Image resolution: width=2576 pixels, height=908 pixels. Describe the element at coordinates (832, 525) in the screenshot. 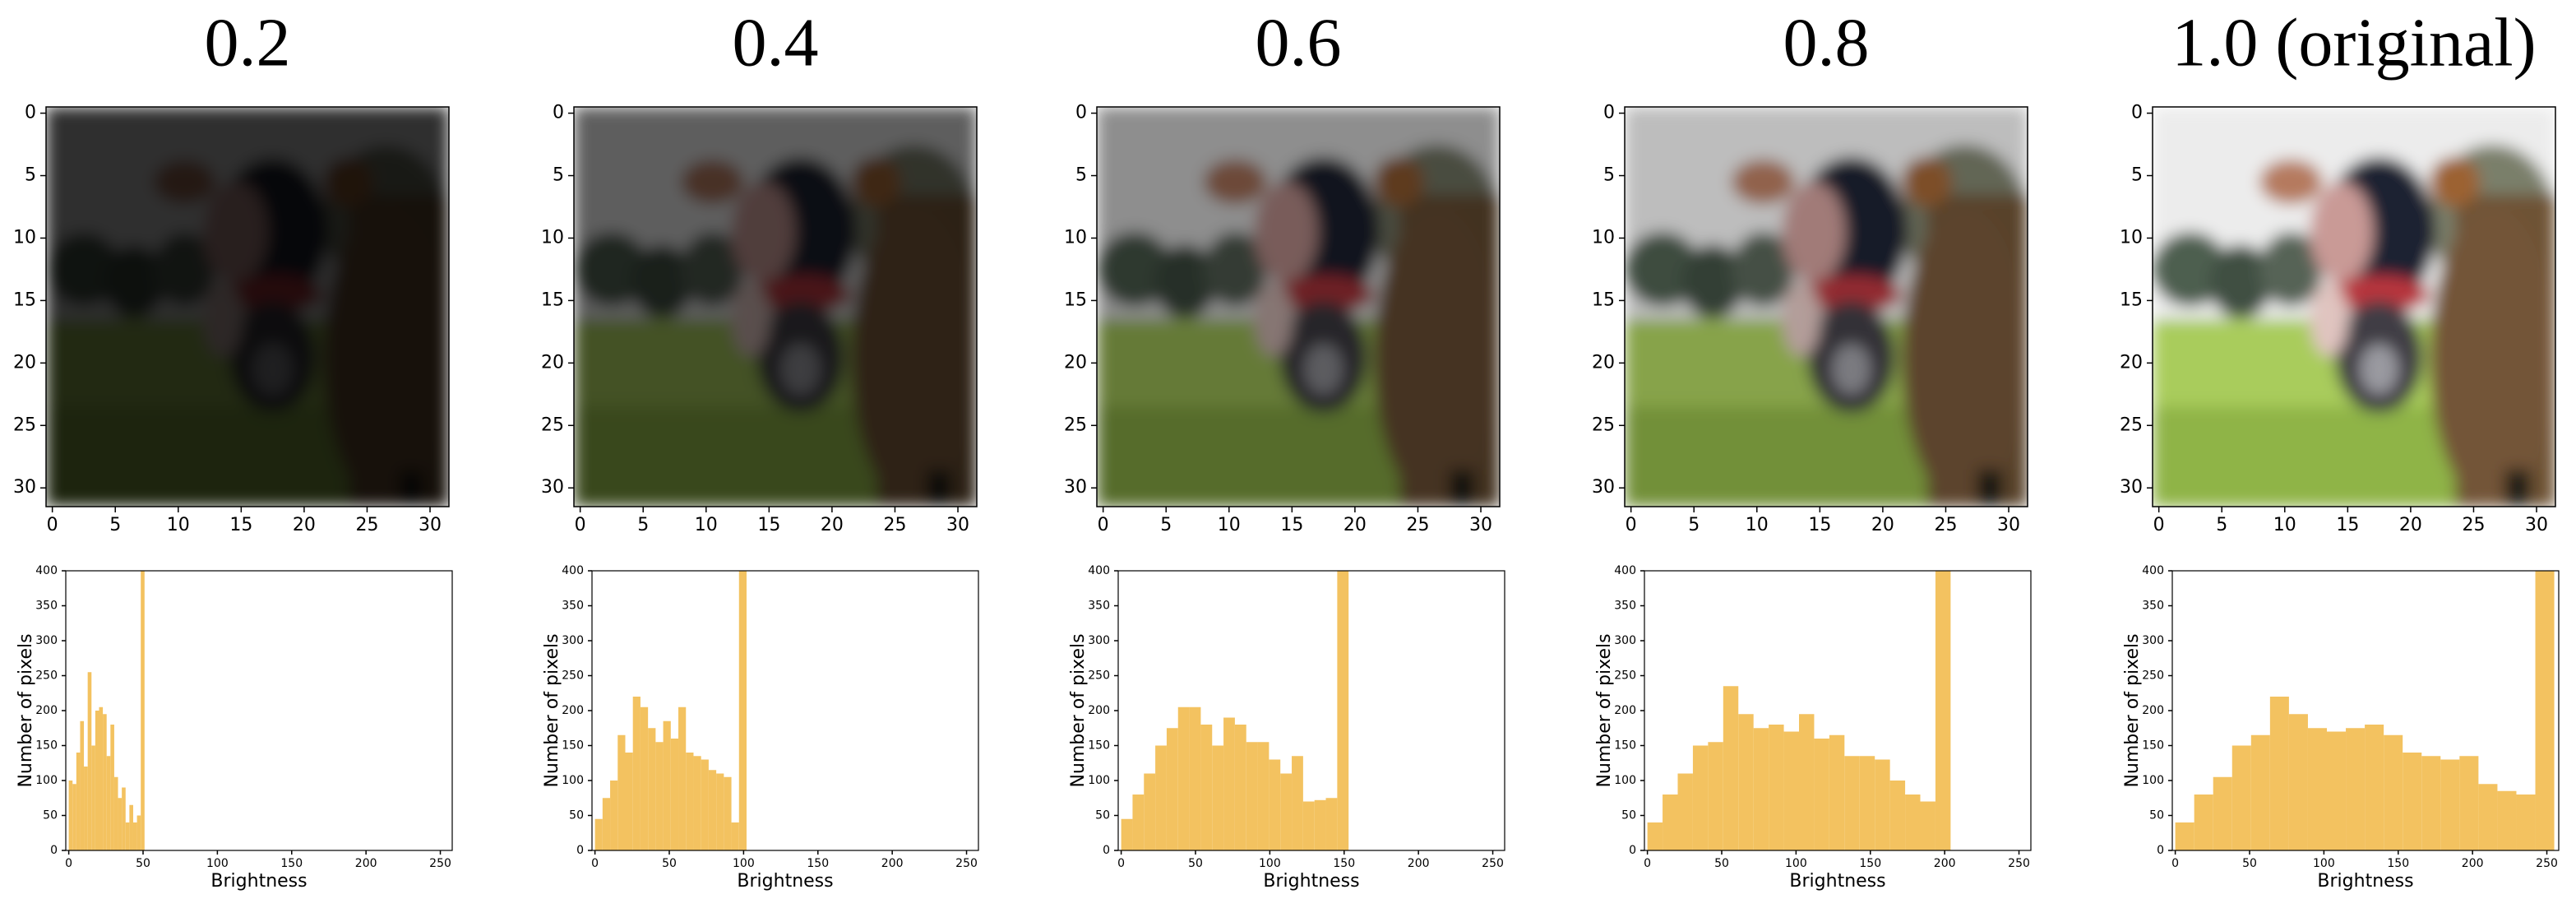

I see `x-tick-label: 20` at that location.